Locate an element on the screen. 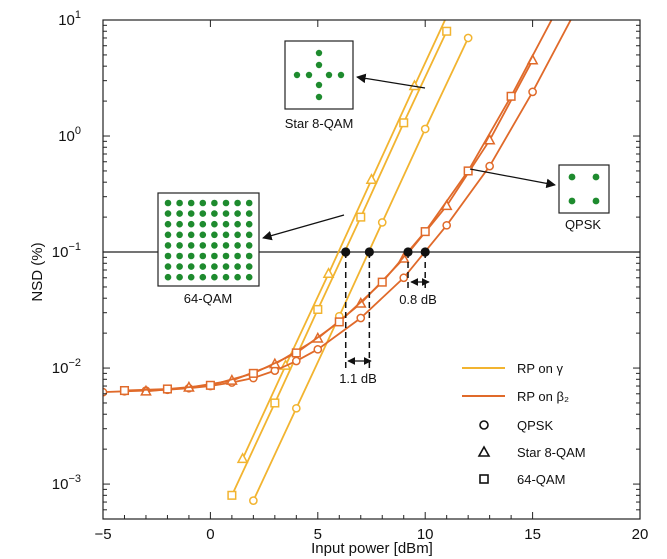 The height and width of the screenshot is (559, 667). x-axis-label: Input power [dBm] is located at coordinates (372, 548).